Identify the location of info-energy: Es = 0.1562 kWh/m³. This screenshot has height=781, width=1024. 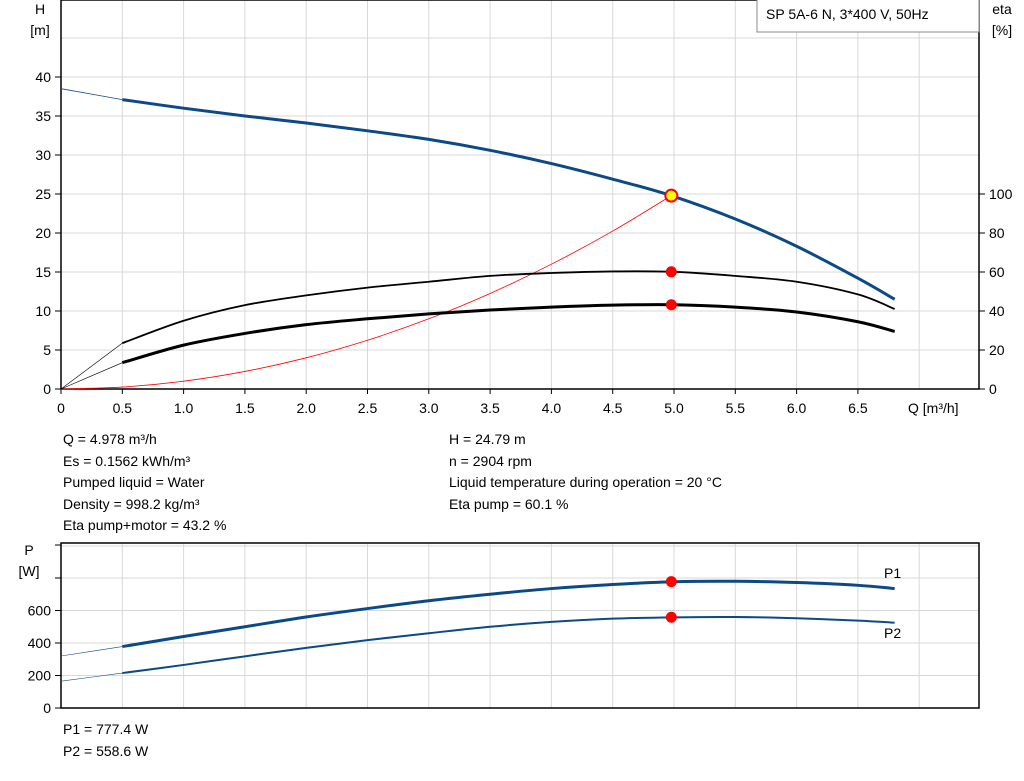
(127, 460).